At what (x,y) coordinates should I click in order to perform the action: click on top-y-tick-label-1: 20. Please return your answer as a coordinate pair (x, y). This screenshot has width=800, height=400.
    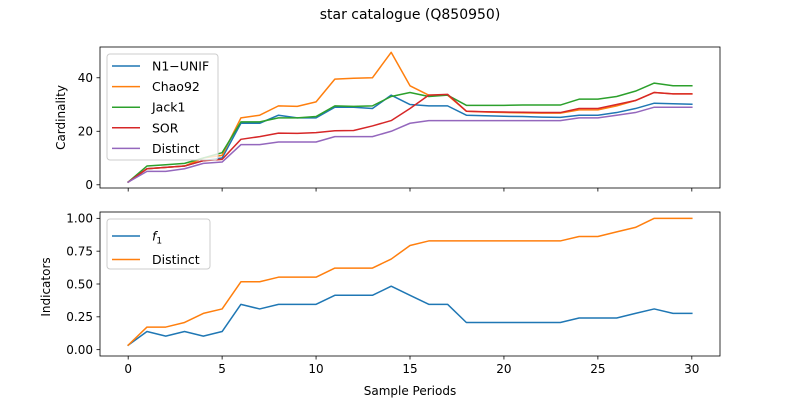
    Looking at the image, I should click on (85, 132).